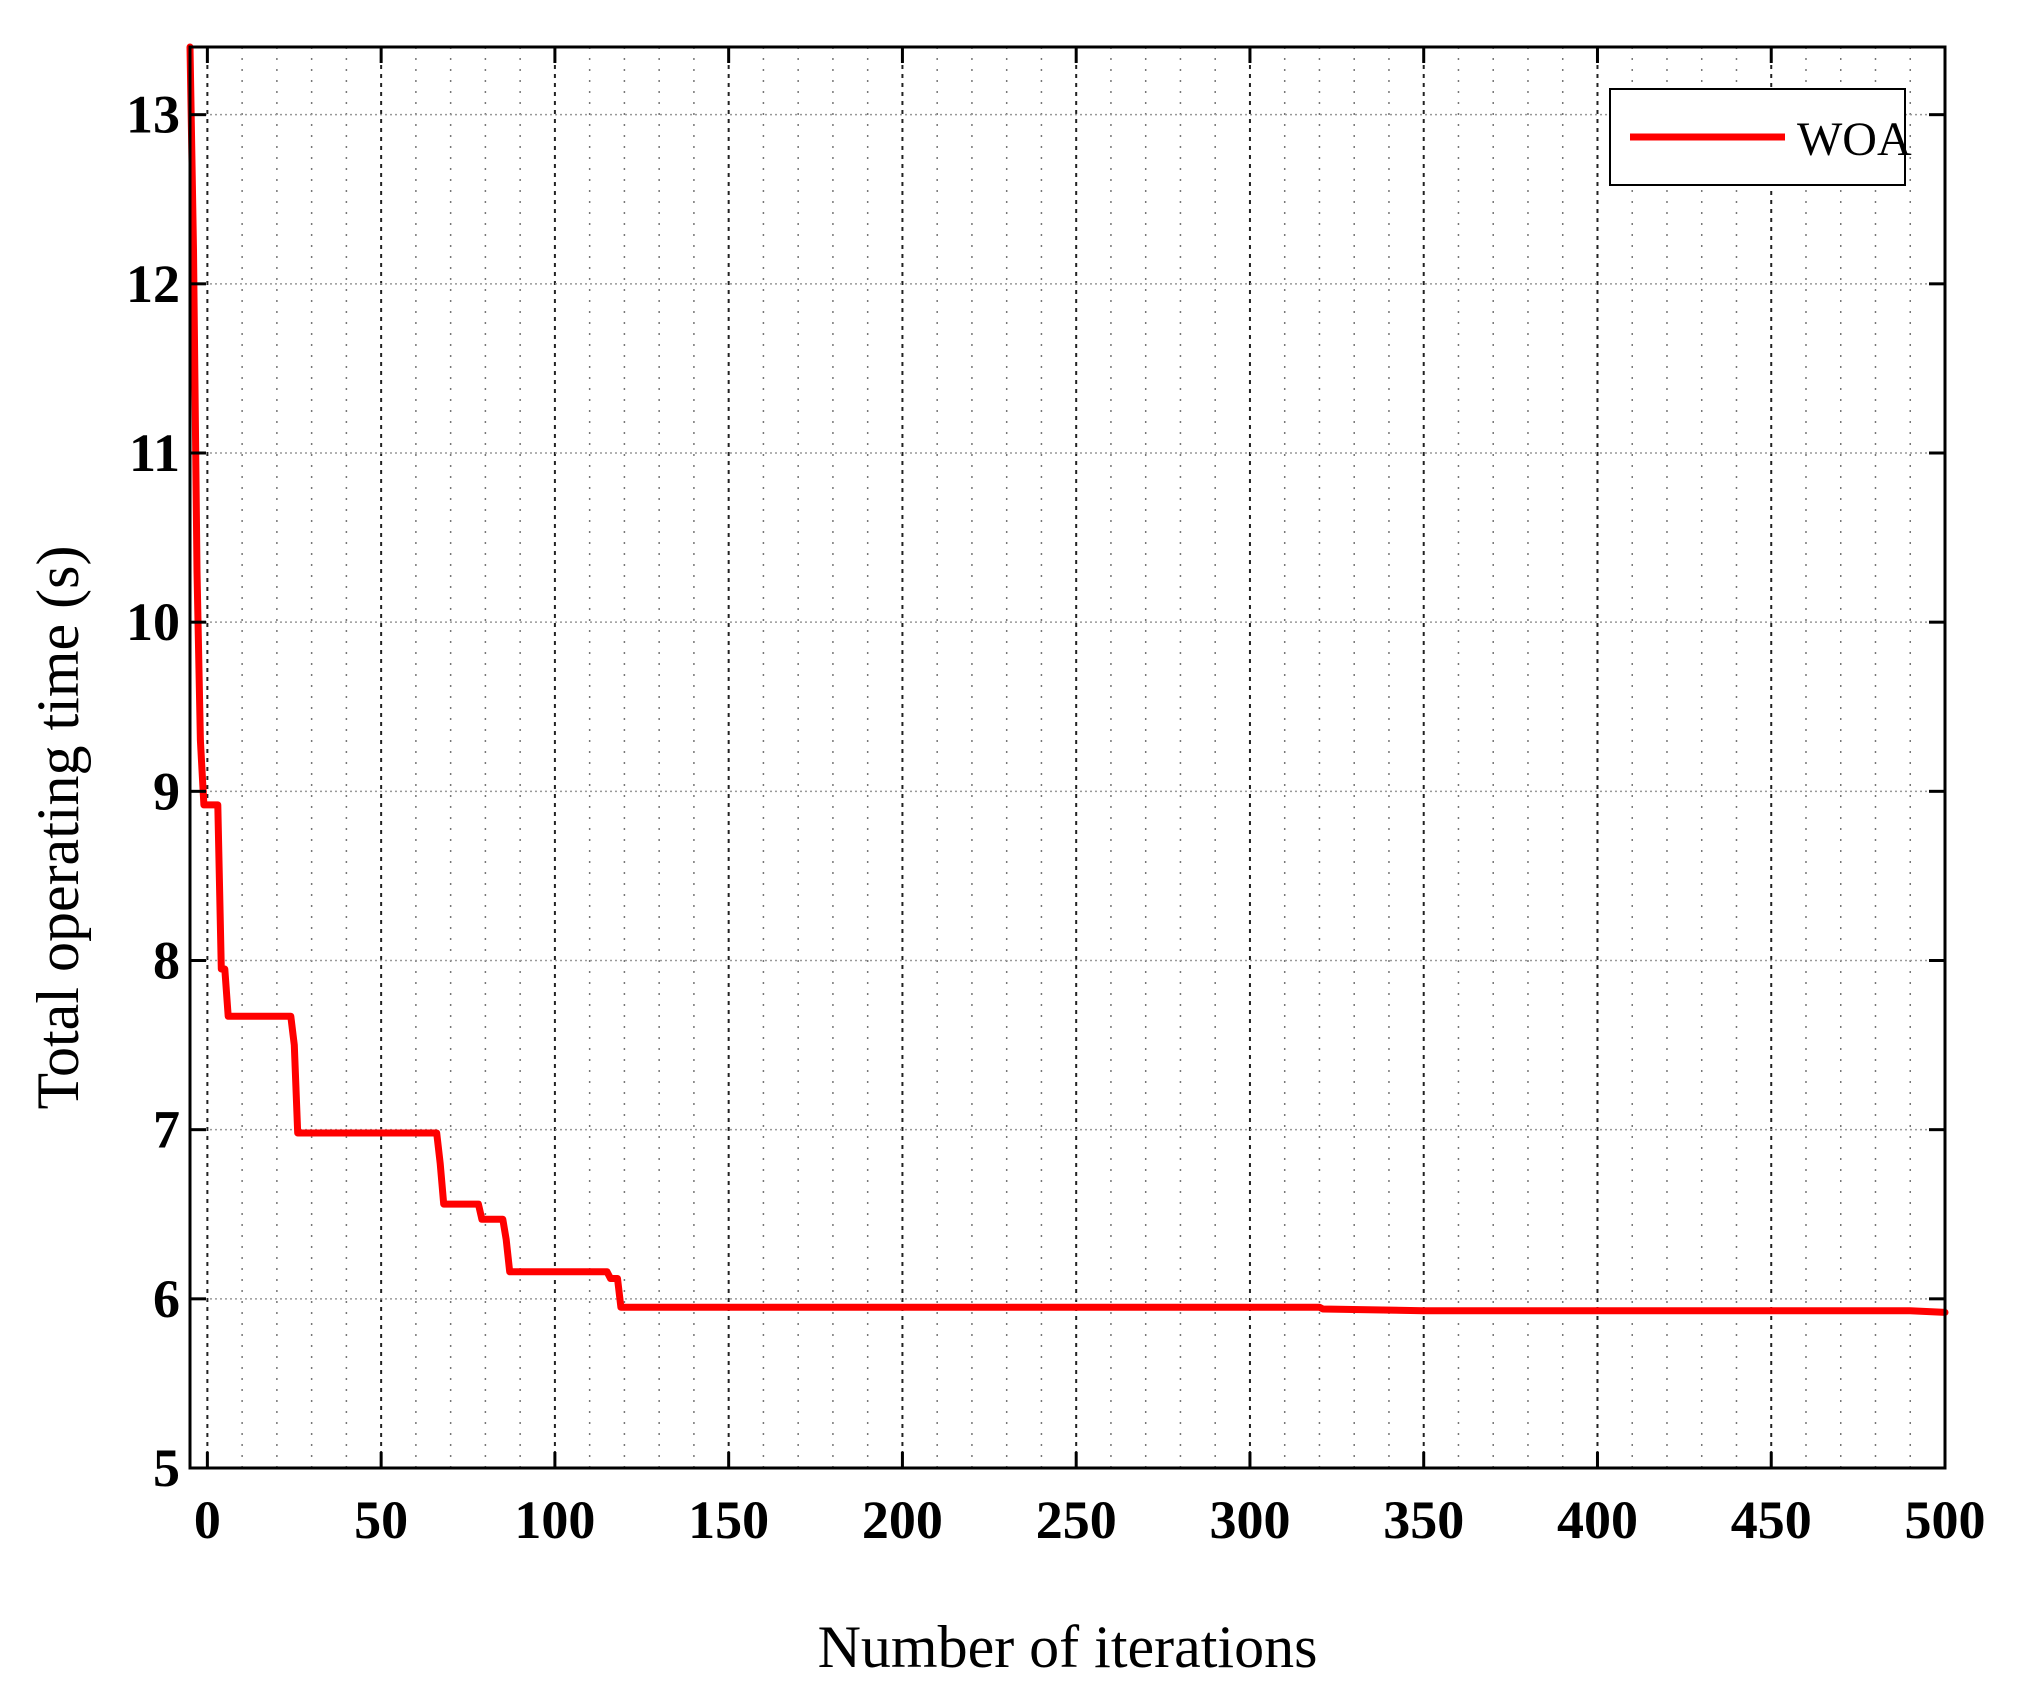 Image resolution: width=2022 pixels, height=1701 pixels. I want to click on y-tick-label: 11, so click(154, 453).